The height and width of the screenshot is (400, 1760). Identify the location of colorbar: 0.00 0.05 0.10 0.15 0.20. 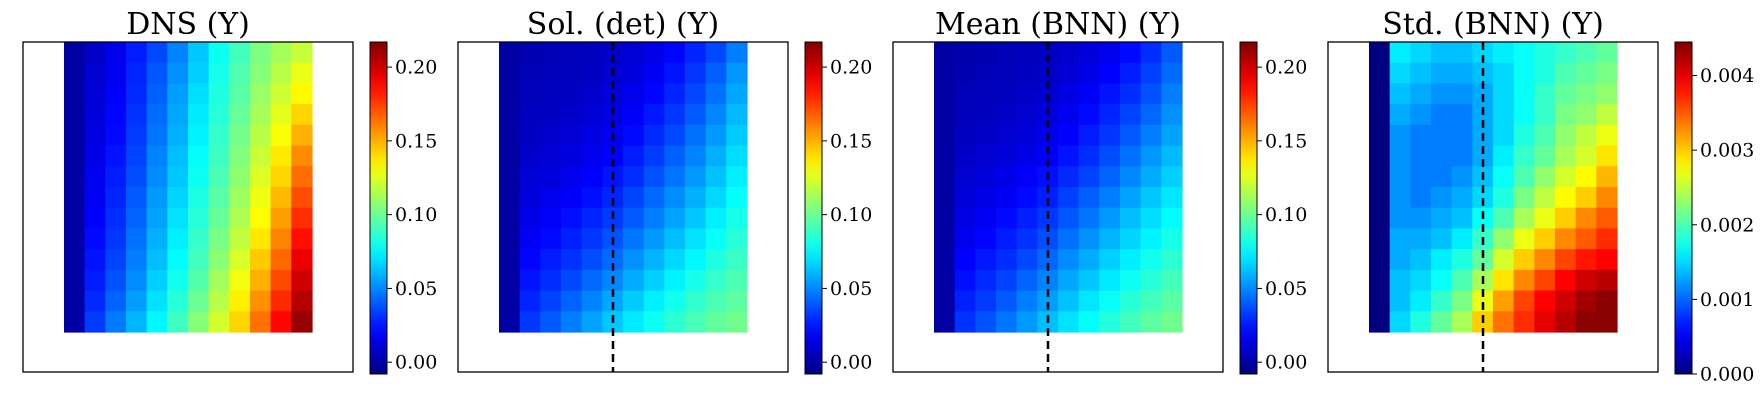
(1273, 208).